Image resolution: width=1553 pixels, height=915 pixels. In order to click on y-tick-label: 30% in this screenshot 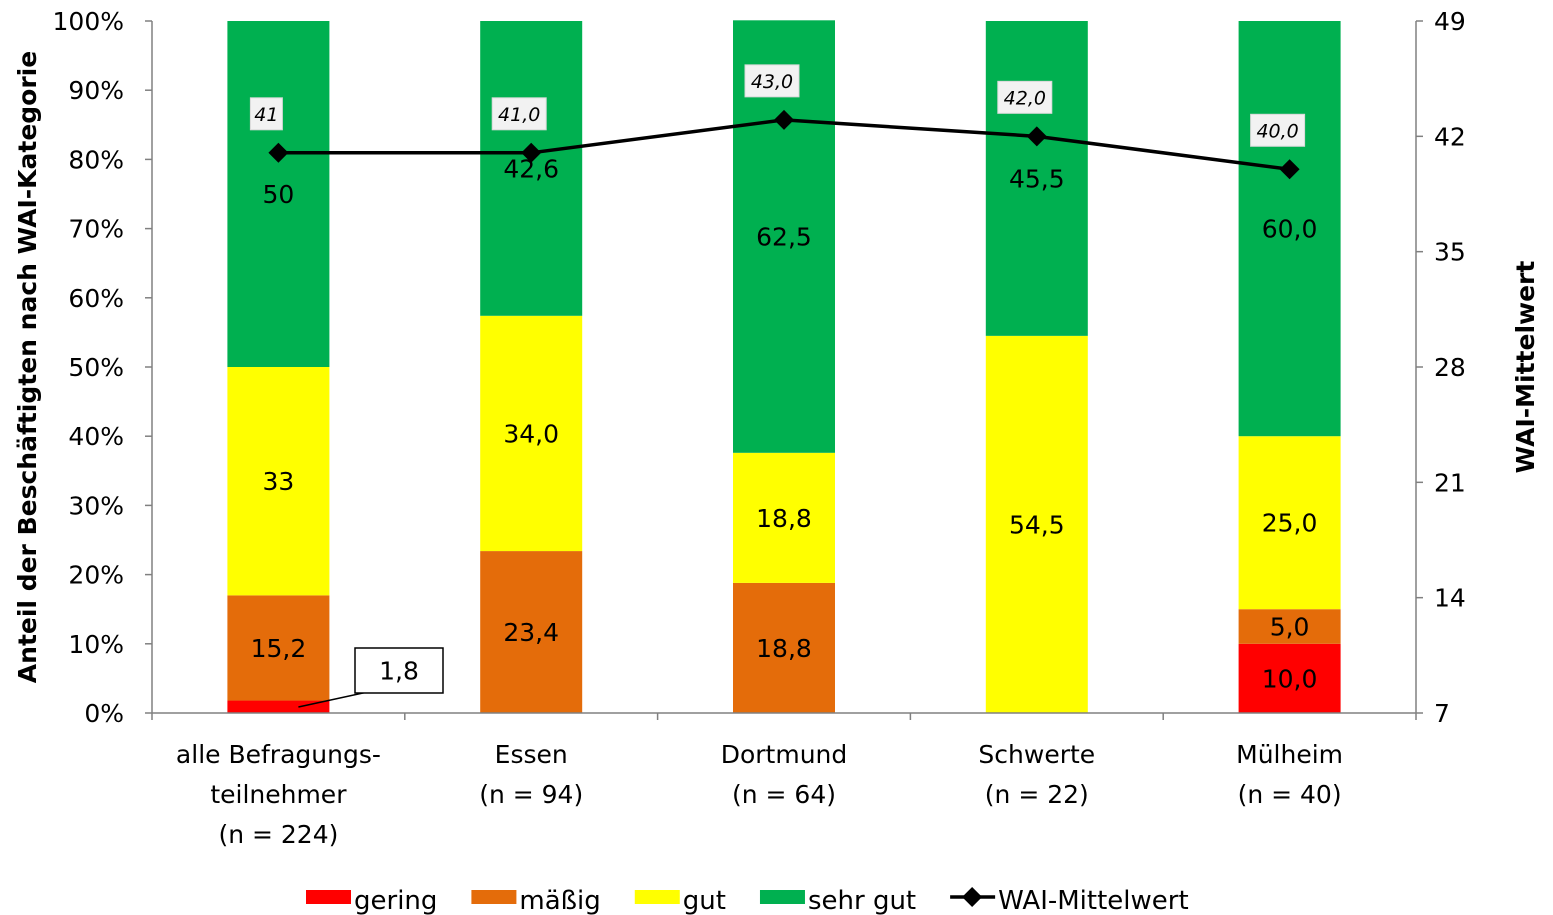, I will do `click(96, 505)`.